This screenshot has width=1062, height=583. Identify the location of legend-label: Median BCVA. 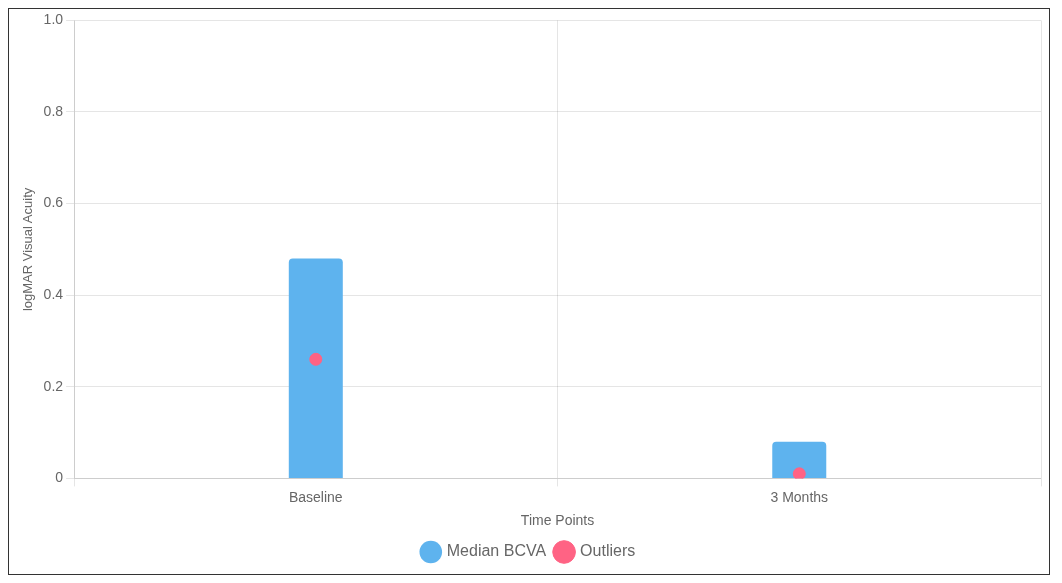
(496, 551).